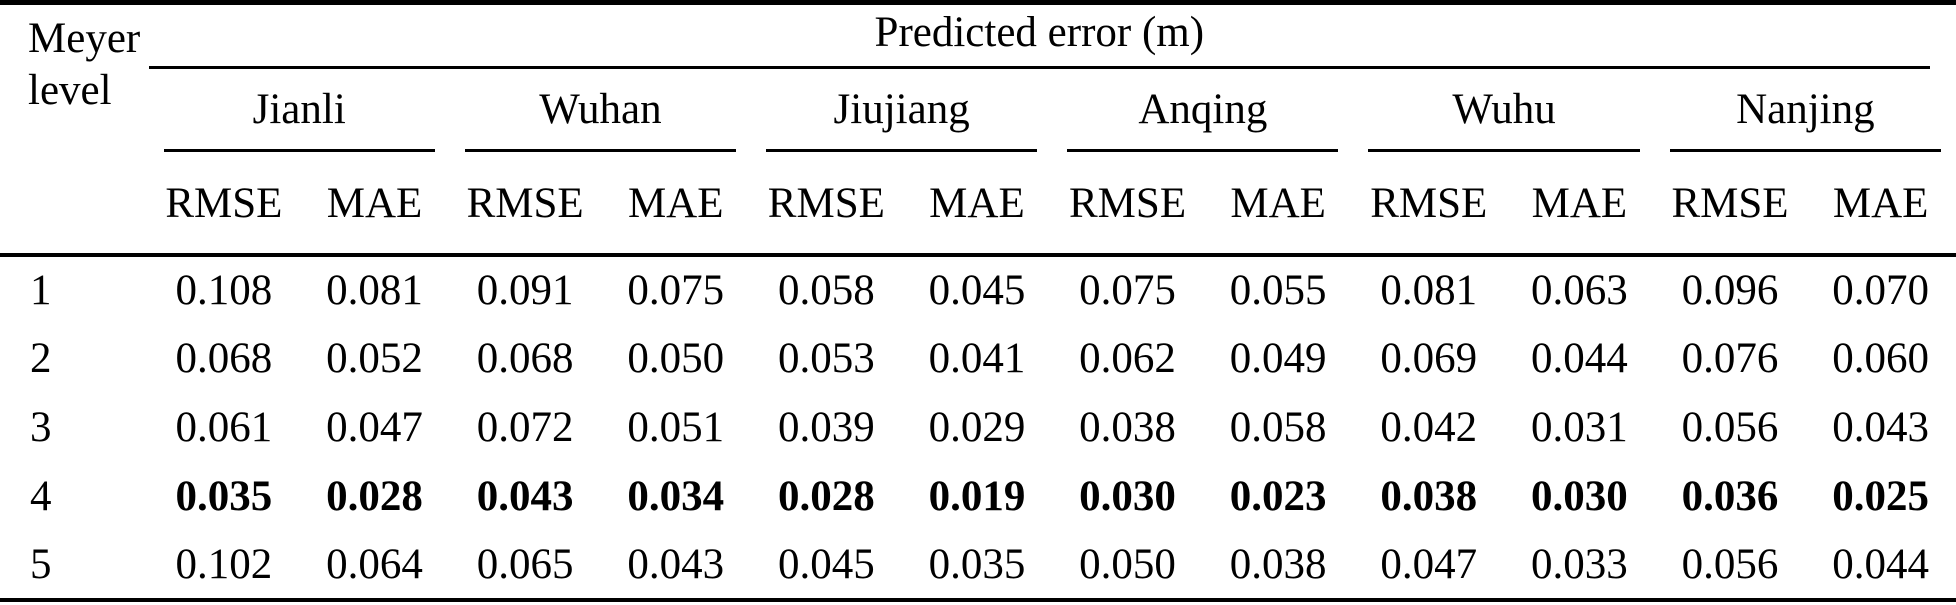  Describe the element at coordinates (676, 428) in the screenshot. I see `value-cell: 0.051` at that location.